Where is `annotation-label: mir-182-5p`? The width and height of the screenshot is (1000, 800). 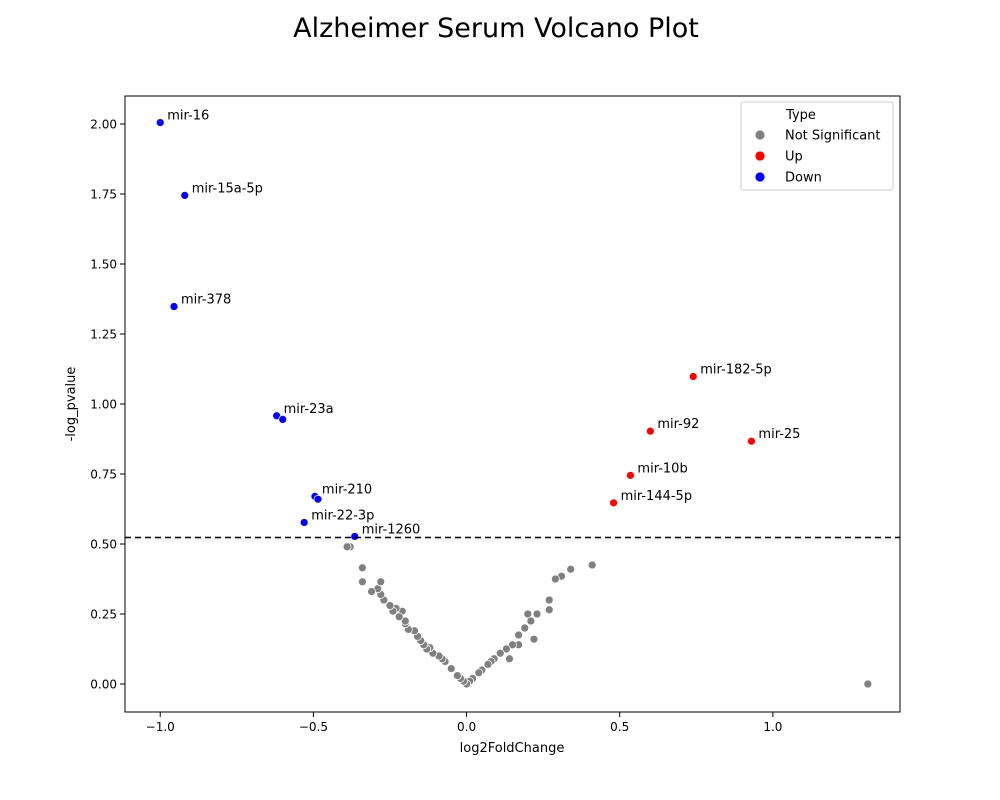 annotation-label: mir-182-5p is located at coordinates (736, 370).